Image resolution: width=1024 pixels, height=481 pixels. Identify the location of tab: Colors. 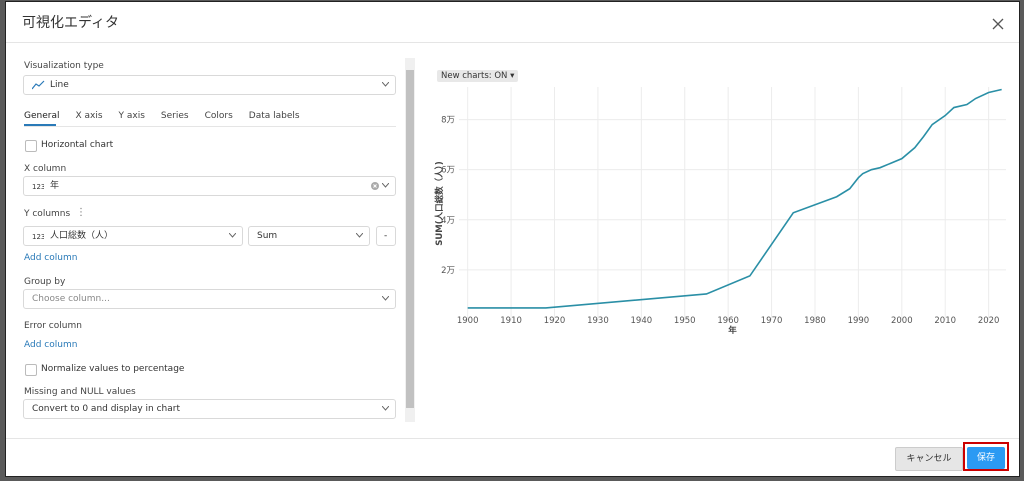
(218, 116).